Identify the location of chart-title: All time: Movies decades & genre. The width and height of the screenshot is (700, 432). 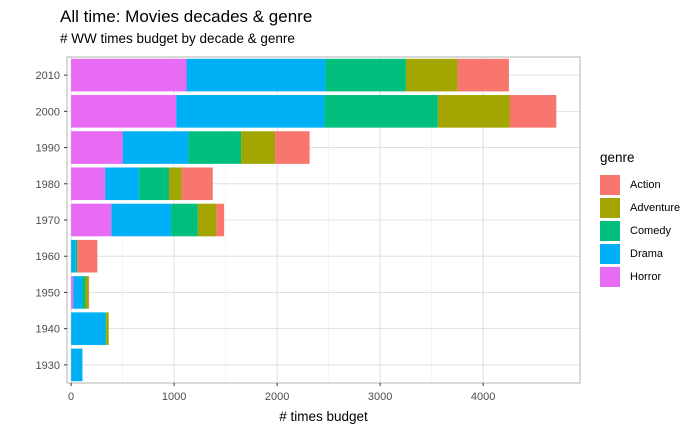
(186, 16).